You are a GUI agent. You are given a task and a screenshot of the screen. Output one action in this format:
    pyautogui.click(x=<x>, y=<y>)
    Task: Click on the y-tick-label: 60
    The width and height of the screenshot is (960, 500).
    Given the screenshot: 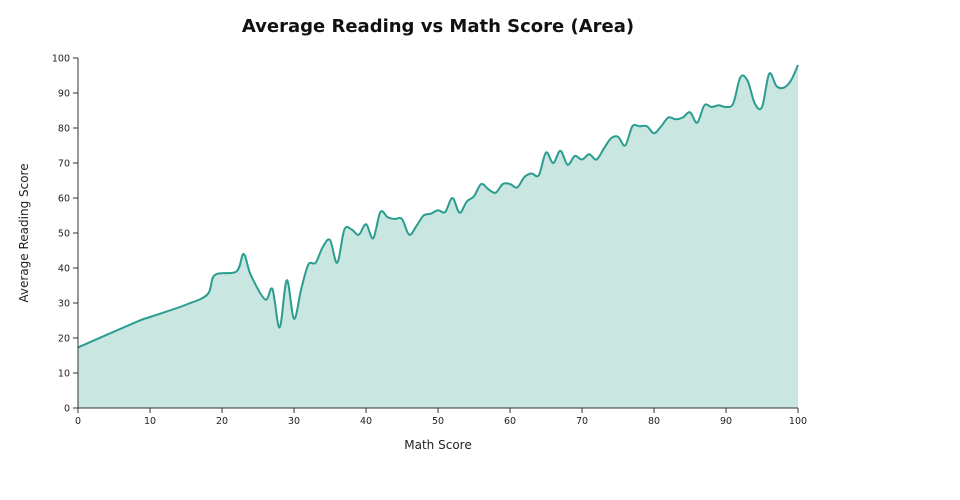 What is the action you would take?
    pyautogui.click(x=64, y=199)
    